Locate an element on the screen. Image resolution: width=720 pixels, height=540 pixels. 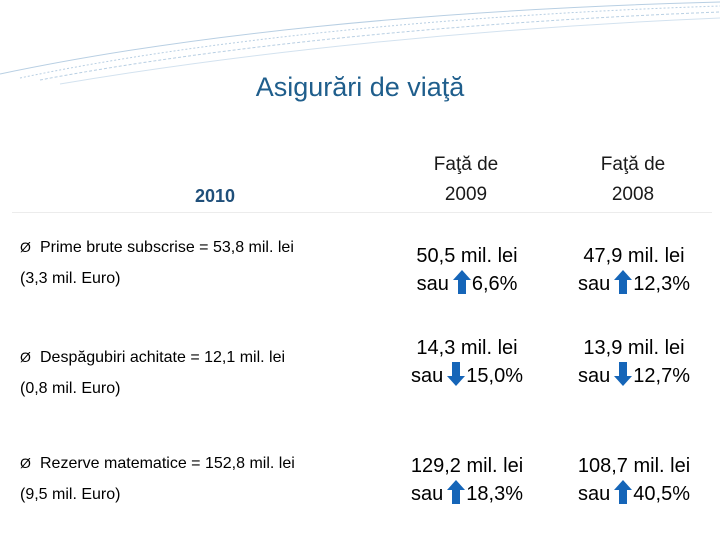
cell-percent: 18,3% is located at coordinates (494, 494).